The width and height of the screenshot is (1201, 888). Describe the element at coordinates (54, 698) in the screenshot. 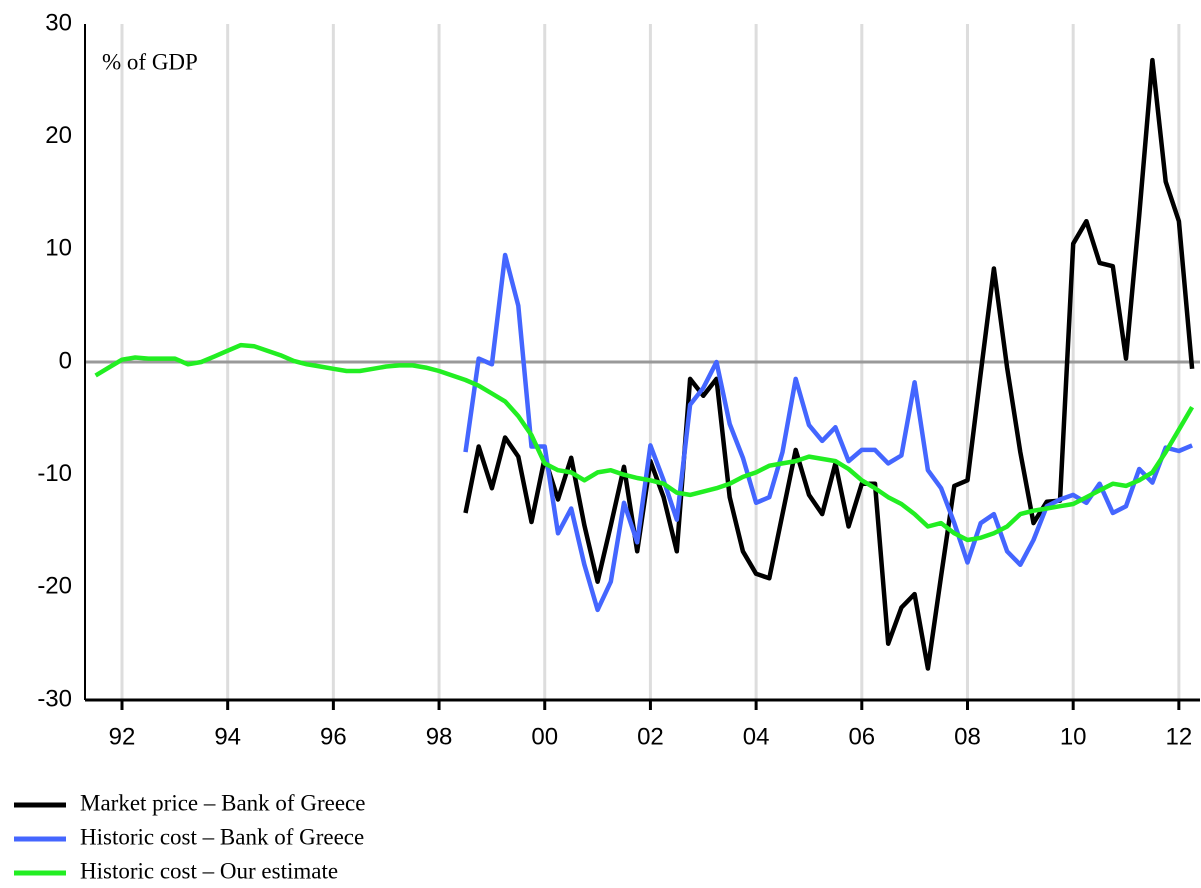

I see `y-tick-label: -30` at that location.